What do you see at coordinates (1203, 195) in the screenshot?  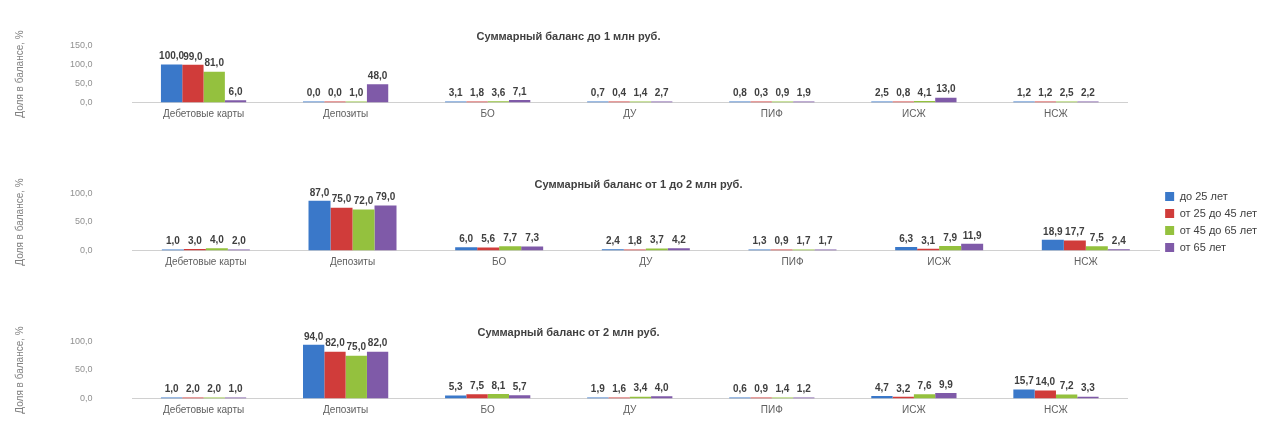 I see `legend-label: до 25 лет` at bounding box center [1203, 195].